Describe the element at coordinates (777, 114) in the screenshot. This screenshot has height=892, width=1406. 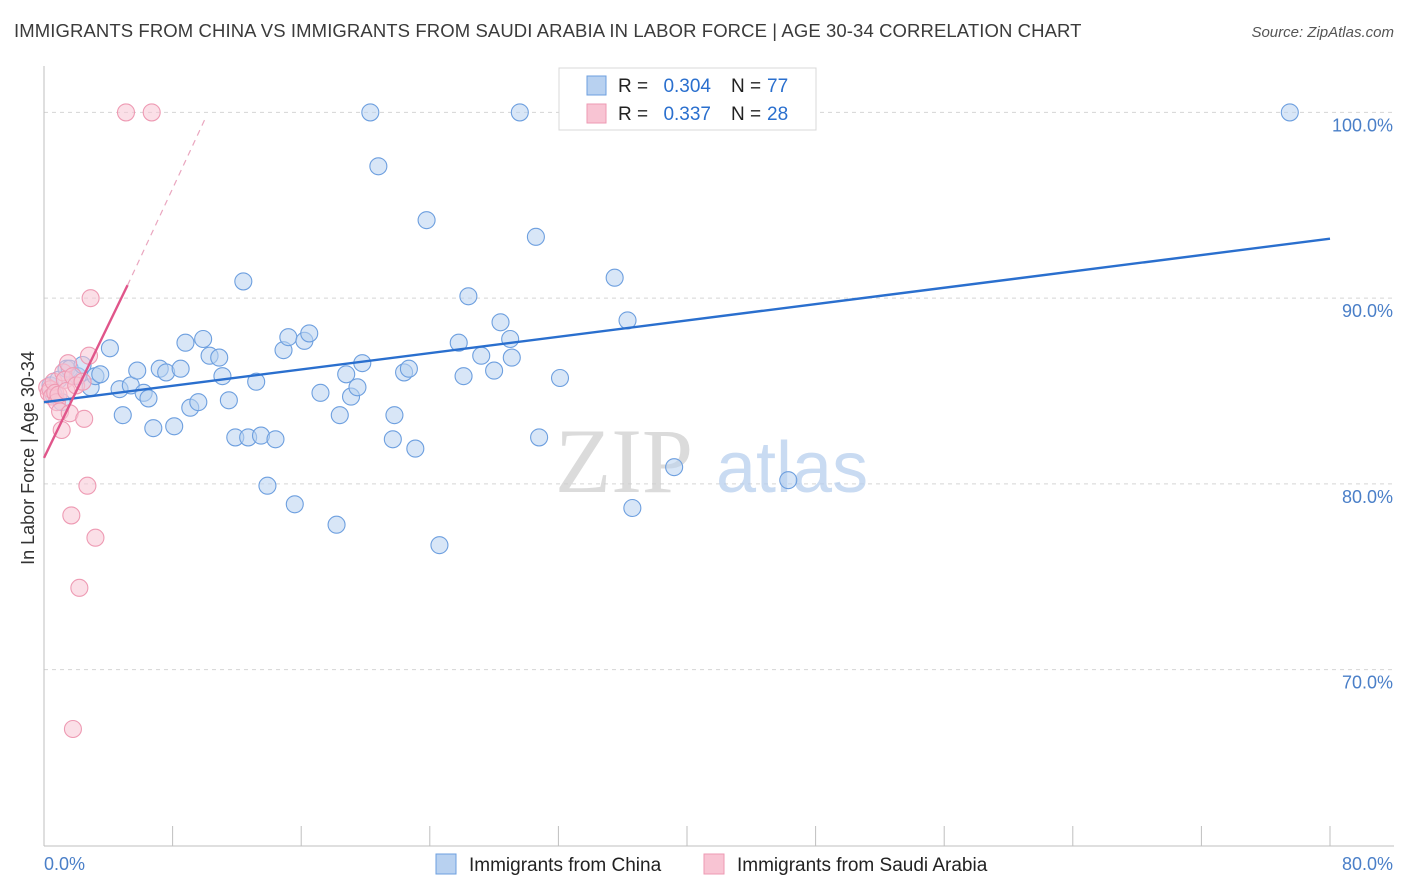
I see `legend-n-value: 28` at that location.